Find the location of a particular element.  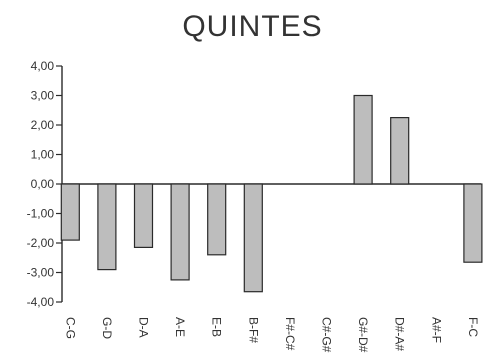

y-tick-label: 0,00 is located at coordinates (43, 184).